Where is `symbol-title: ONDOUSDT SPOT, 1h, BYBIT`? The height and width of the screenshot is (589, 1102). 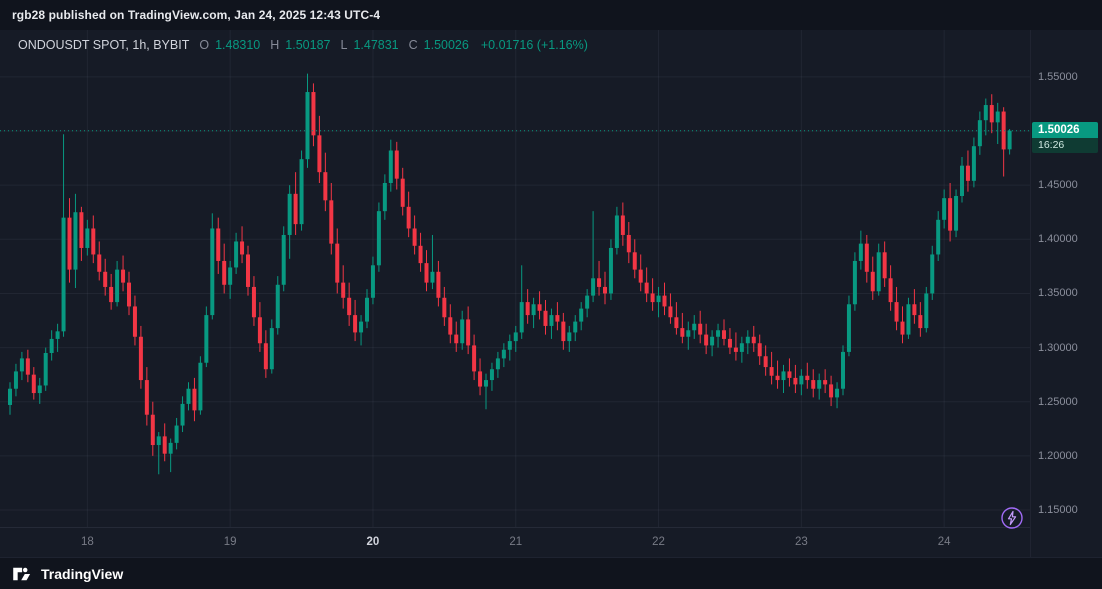 symbol-title: ONDOUSDT SPOT, 1h, BYBIT is located at coordinates (104, 45).